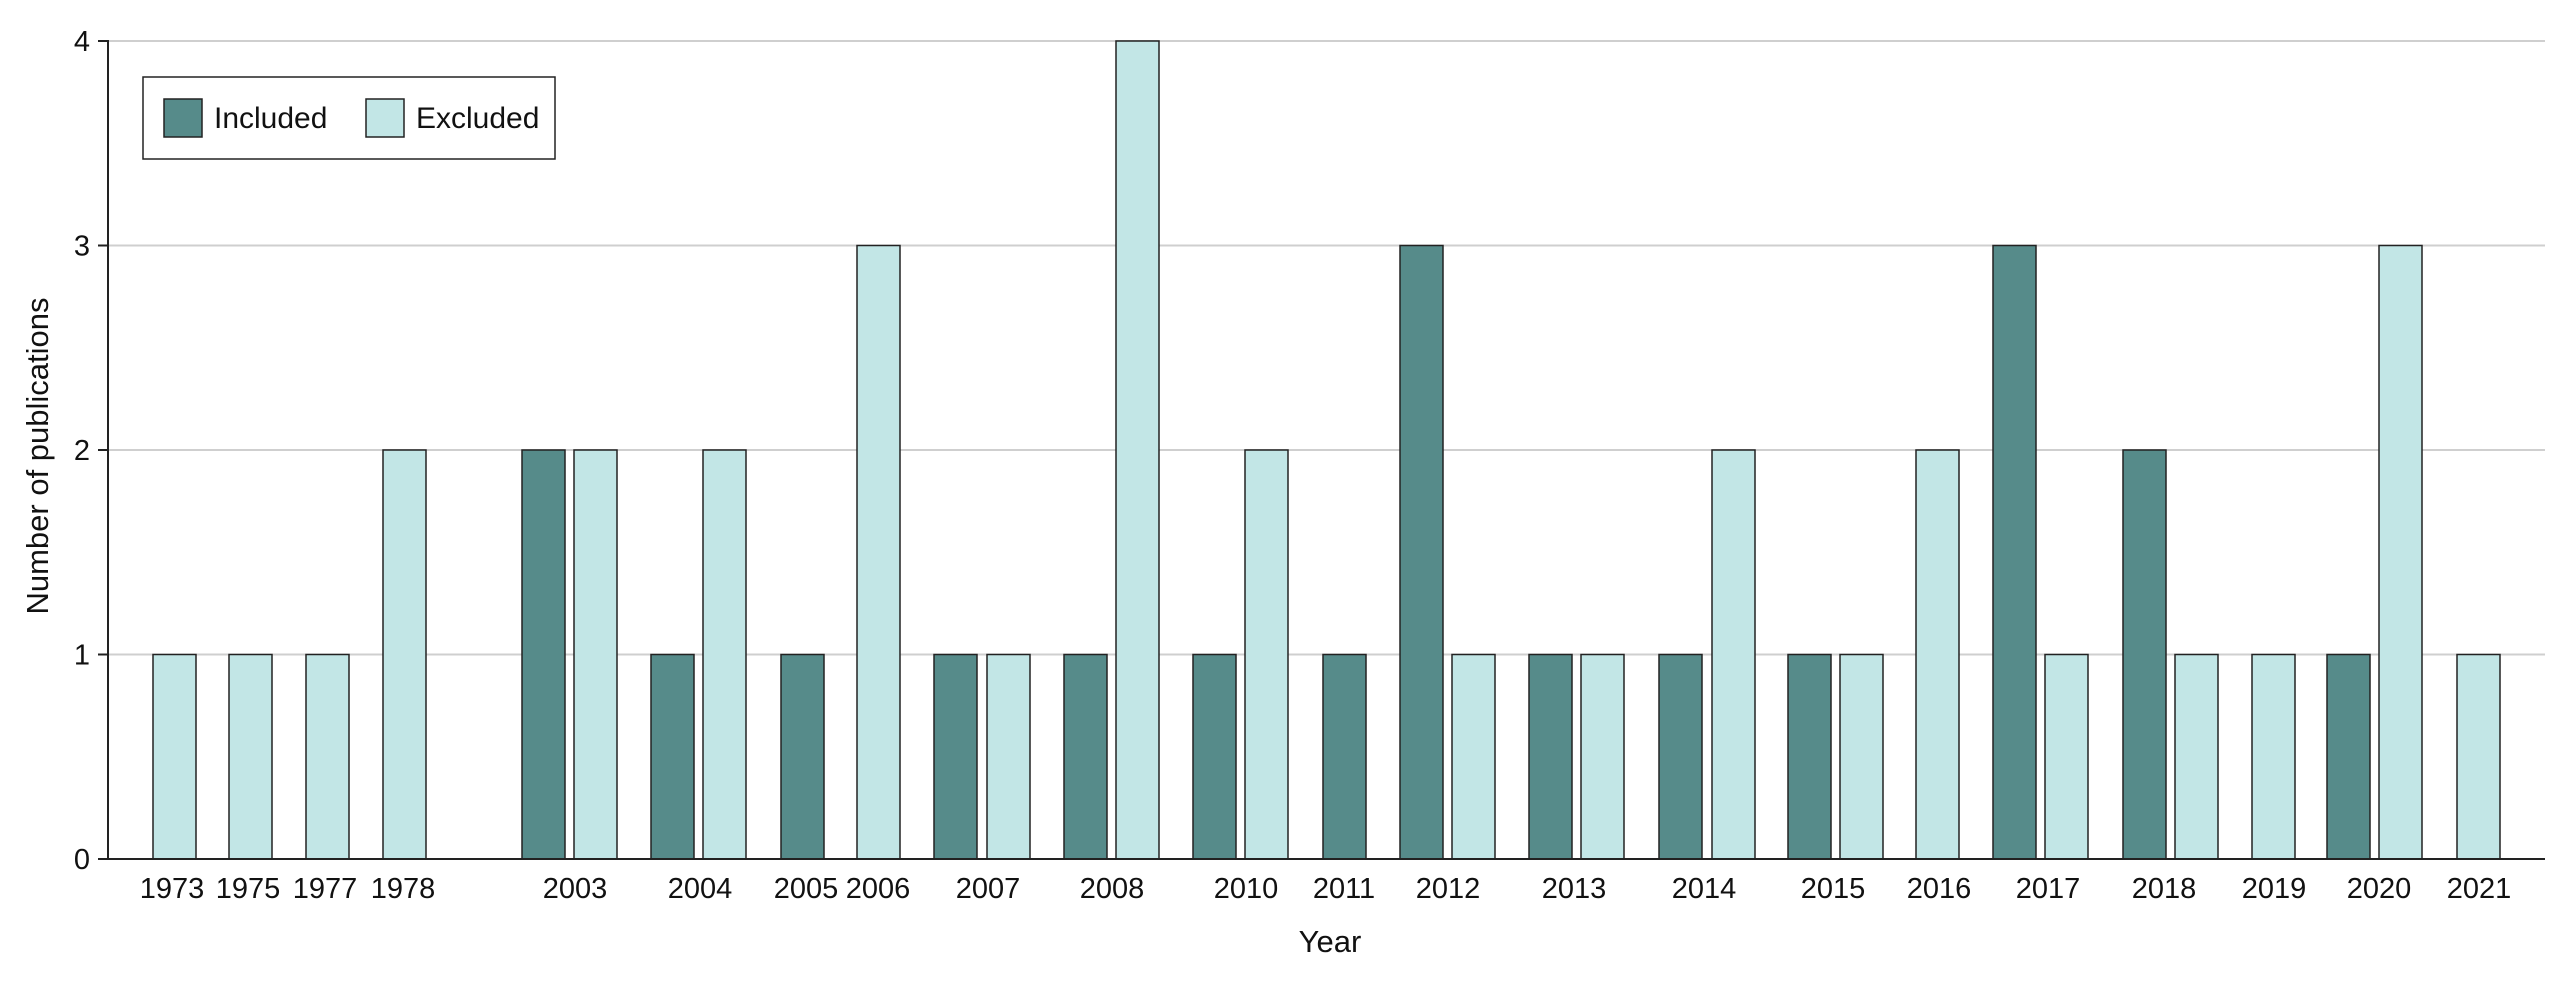  Describe the element at coordinates (1704, 889) in the screenshot. I see `x-tick-label: 2014` at that location.